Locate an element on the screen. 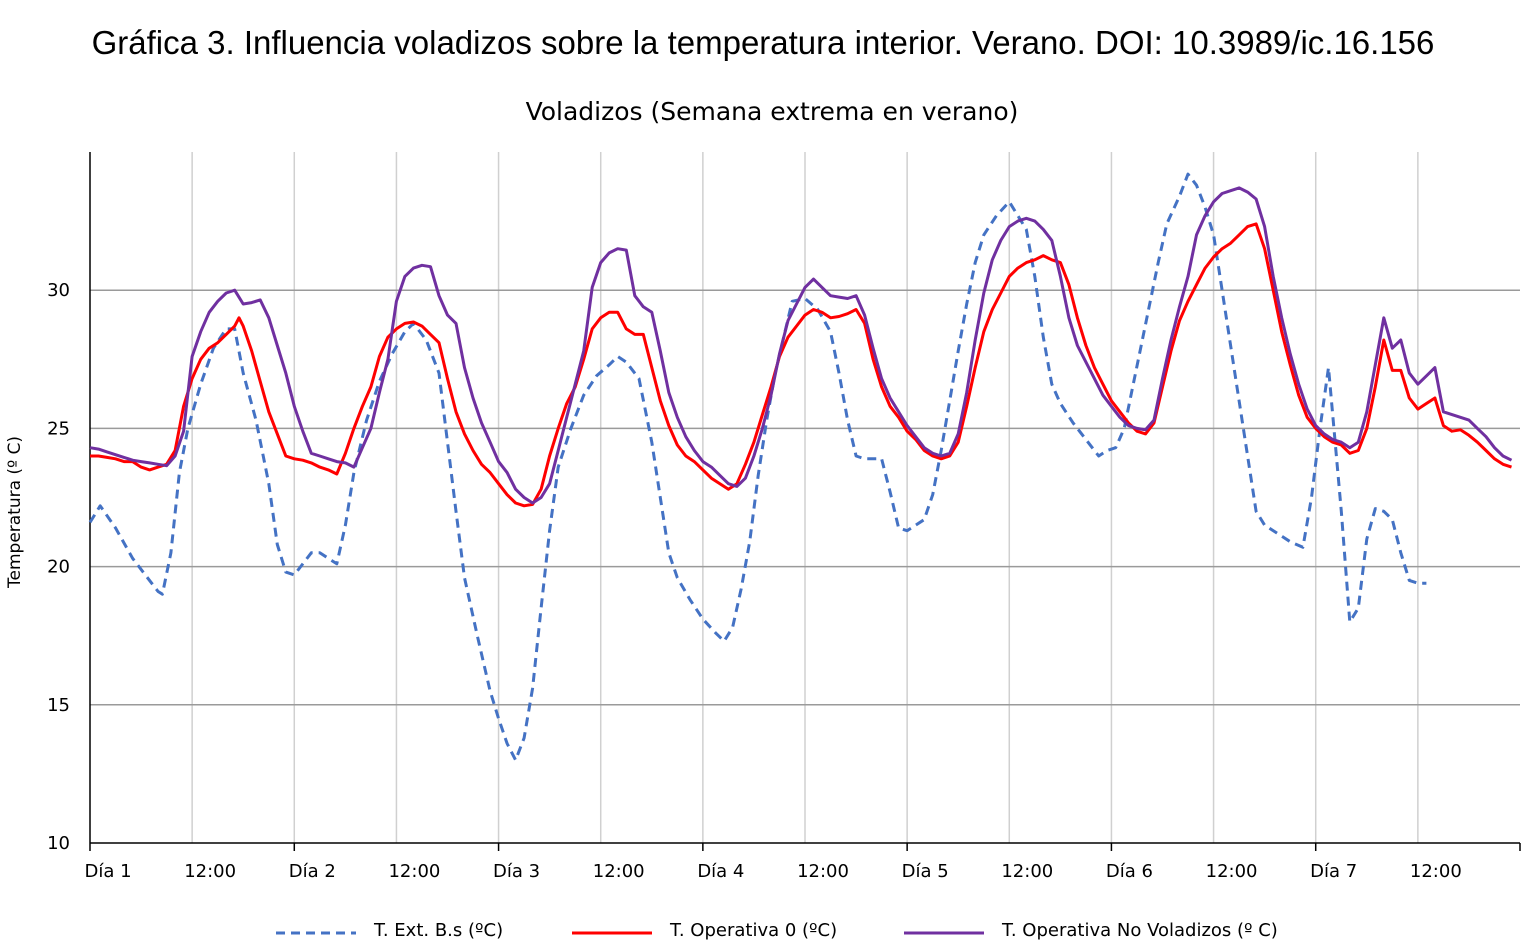  x-tick-label: Día 4 is located at coordinates (720, 871).